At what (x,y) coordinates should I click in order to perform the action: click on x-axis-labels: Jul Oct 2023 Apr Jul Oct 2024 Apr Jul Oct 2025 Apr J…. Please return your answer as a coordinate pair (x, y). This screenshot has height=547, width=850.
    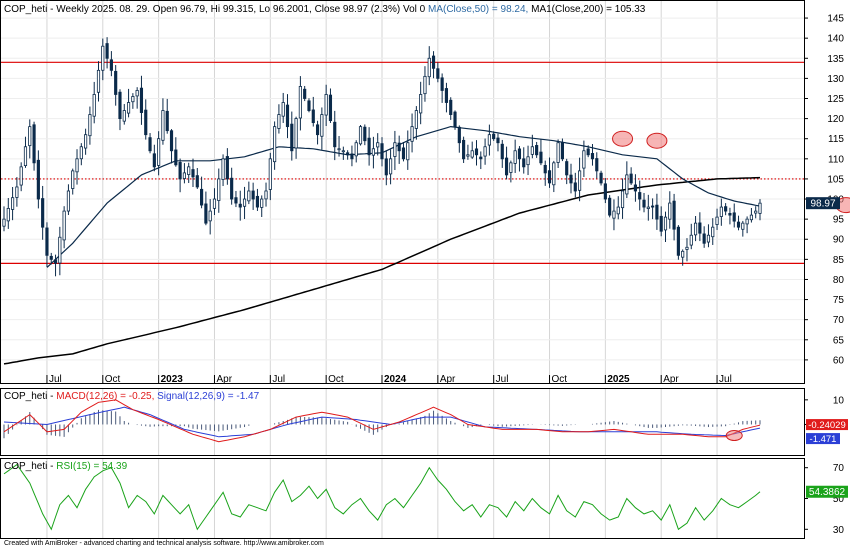
    Looking at the image, I should click on (389, 379).